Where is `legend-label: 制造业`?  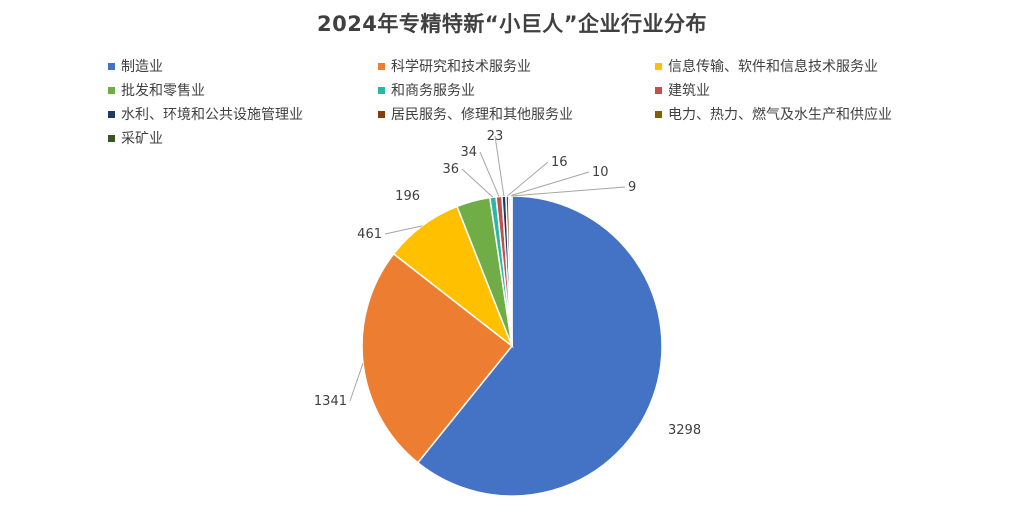 legend-label: 制造业 is located at coordinates (142, 67).